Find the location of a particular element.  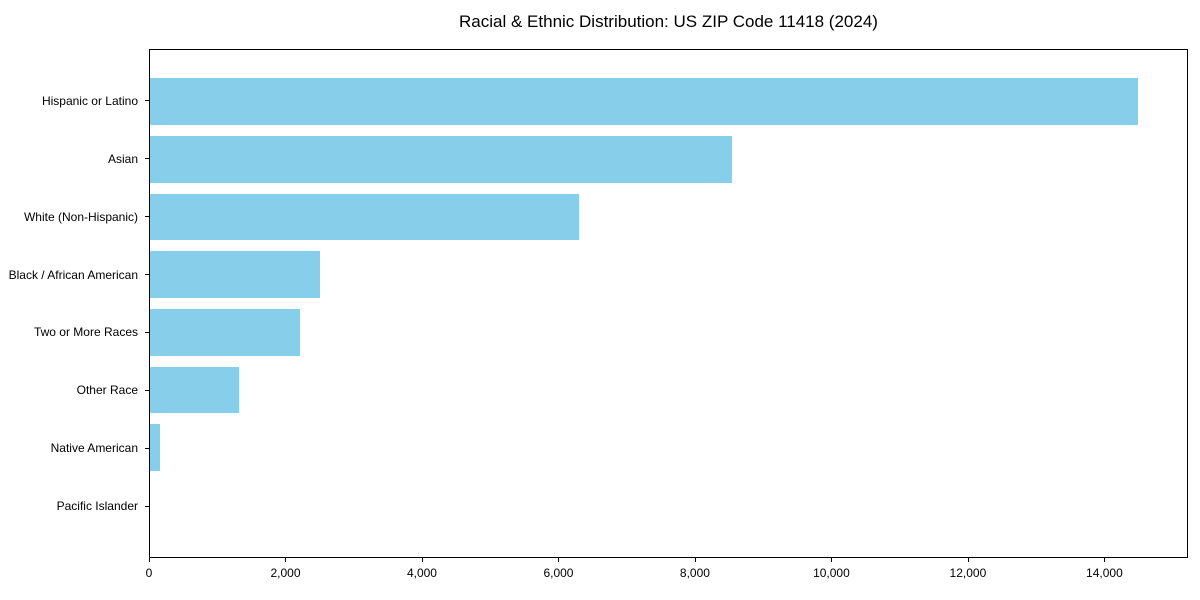

bar-row-white-non-hispanic is located at coordinates (668, 217).